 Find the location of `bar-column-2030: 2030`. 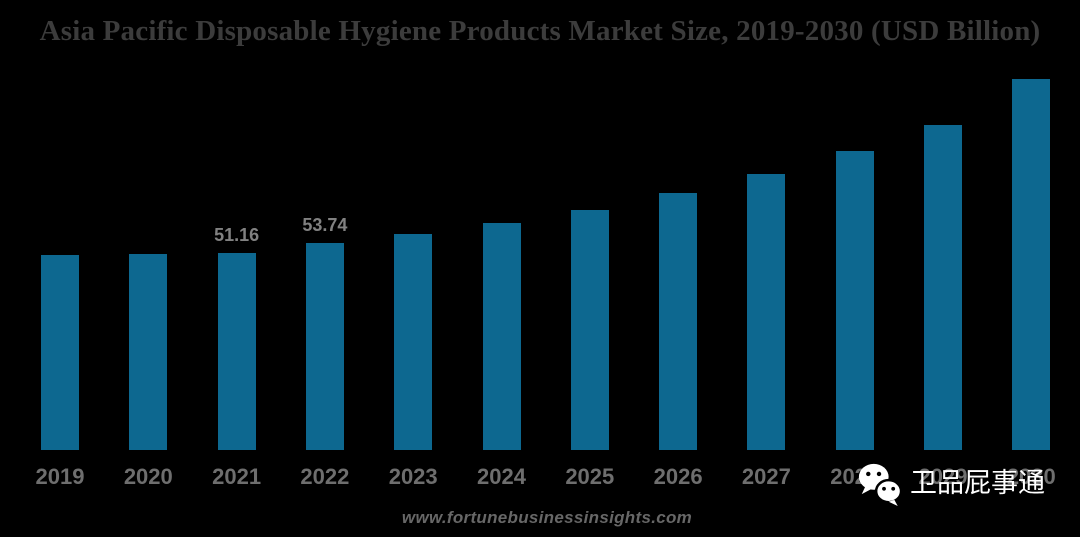

bar-column-2030: 2030 is located at coordinates (1031, 284).